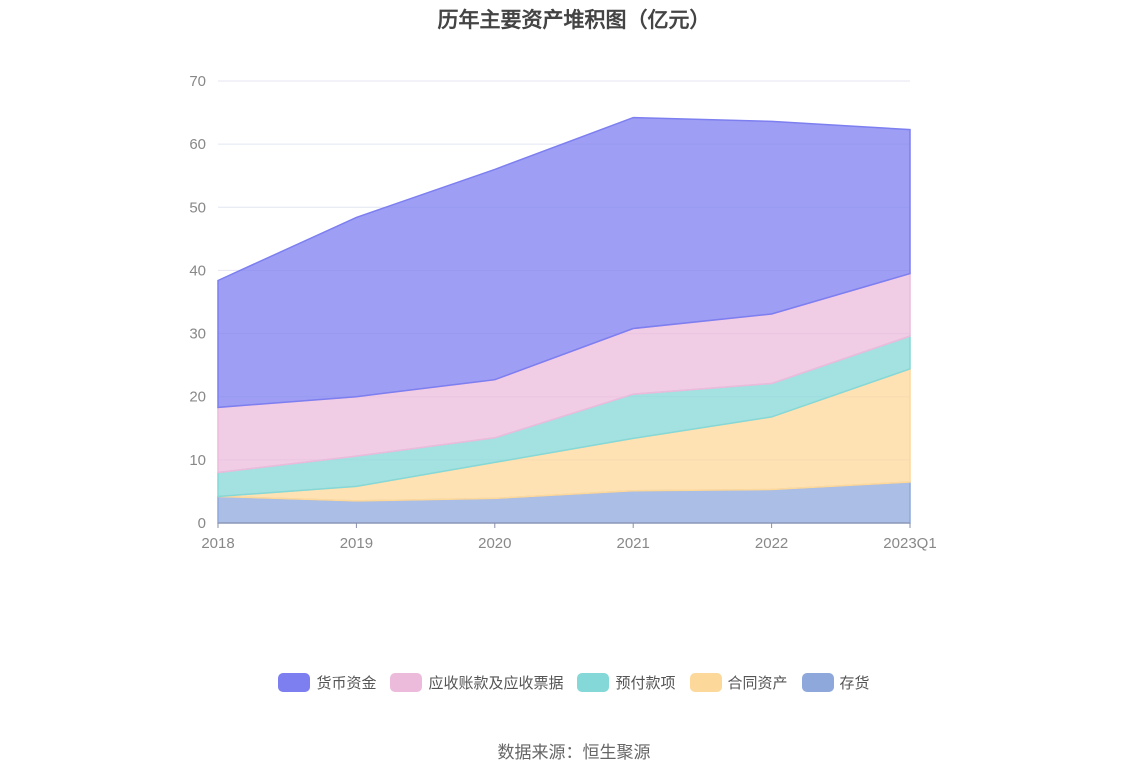 This screenshot has height=776, width=1148. Describe the element at coordinates (197, 81) in the screenshot. I see `y-tick-label: 70` at that location.